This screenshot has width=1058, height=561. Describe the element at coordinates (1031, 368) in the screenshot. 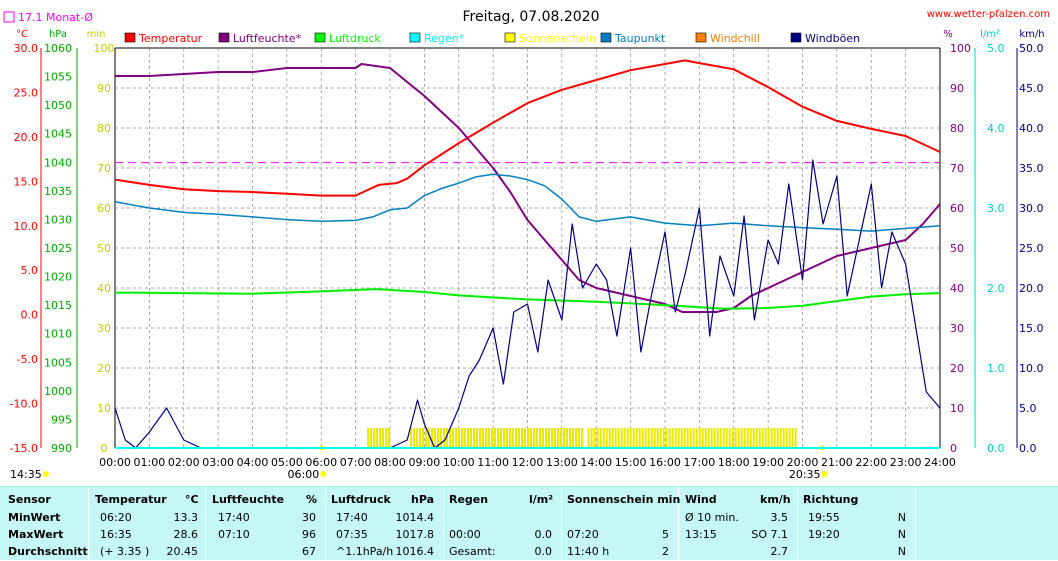

I see `wind-tick: 10.0` at that location.